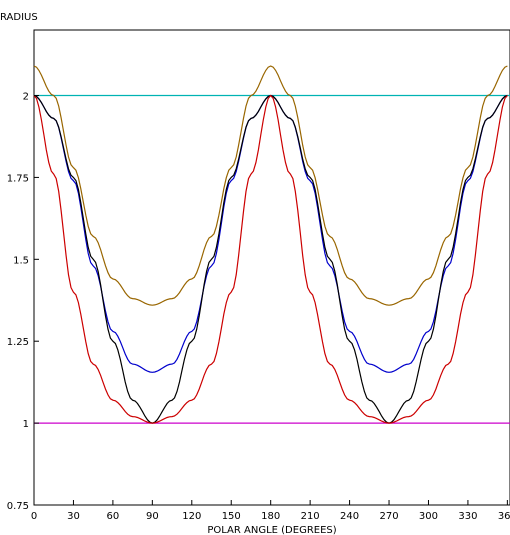 The image size is (510, 535). Describe the element at coordinates (18, 178) in the screenshot. I see `y-tick-label: 1.75` at that location.